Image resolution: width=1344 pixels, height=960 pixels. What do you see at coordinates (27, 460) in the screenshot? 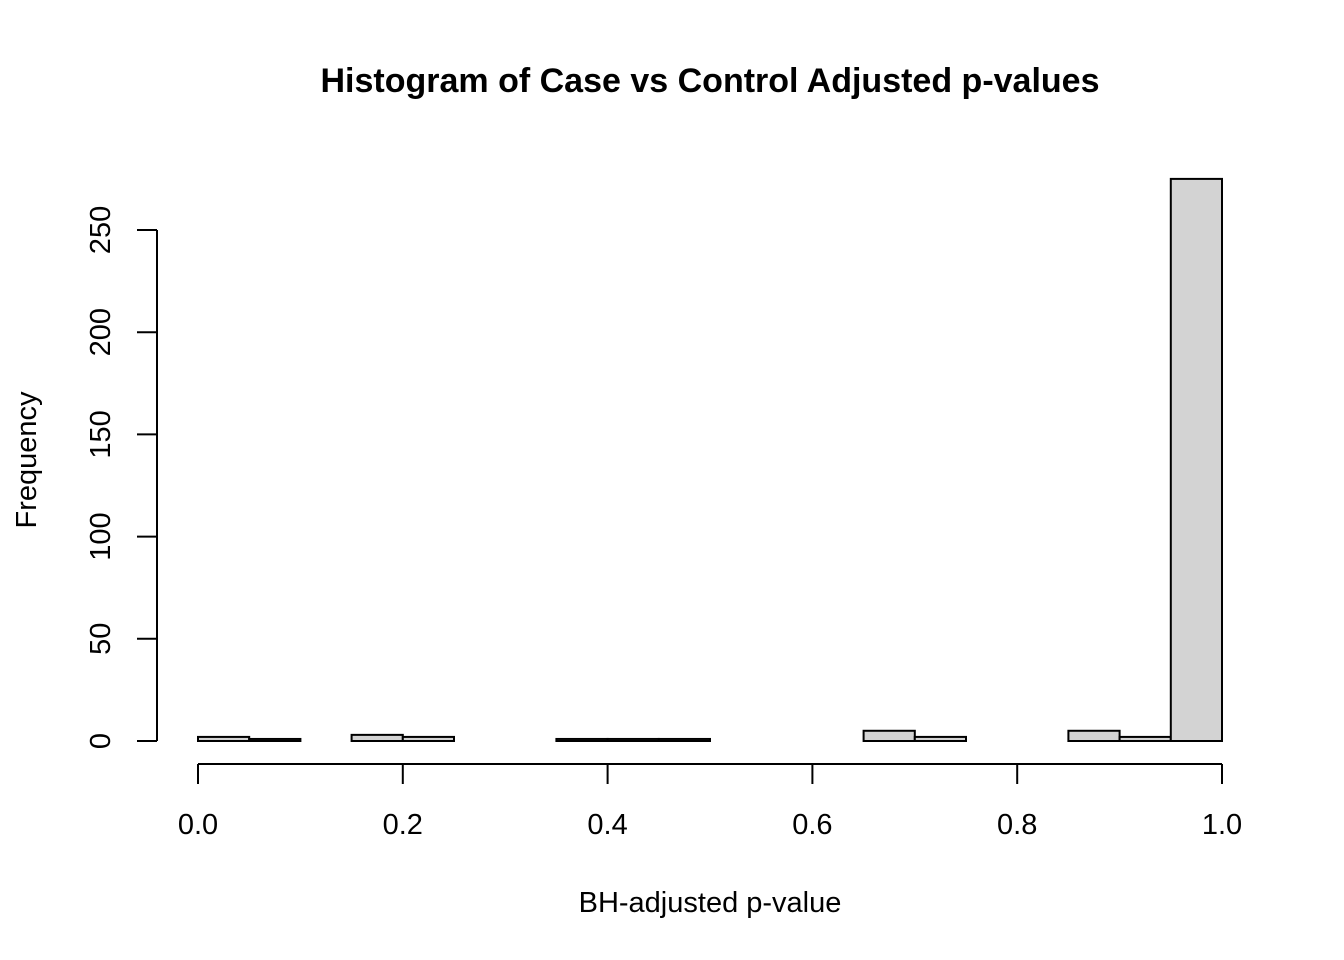
I see `y-axis-label: Frequency` at bounding box center [27, 460].